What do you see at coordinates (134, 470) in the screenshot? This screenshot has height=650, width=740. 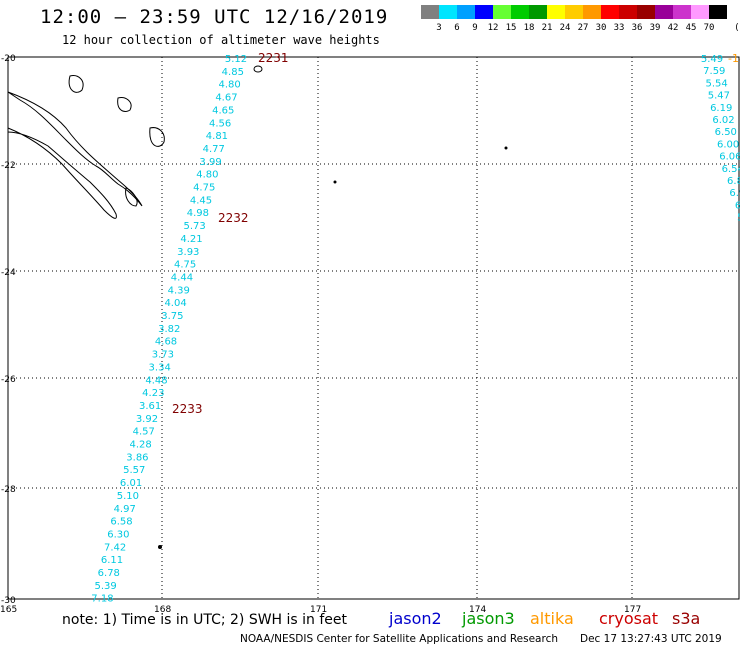 I see `wave-height-label: 5.57` at bounding box center [134, 470].